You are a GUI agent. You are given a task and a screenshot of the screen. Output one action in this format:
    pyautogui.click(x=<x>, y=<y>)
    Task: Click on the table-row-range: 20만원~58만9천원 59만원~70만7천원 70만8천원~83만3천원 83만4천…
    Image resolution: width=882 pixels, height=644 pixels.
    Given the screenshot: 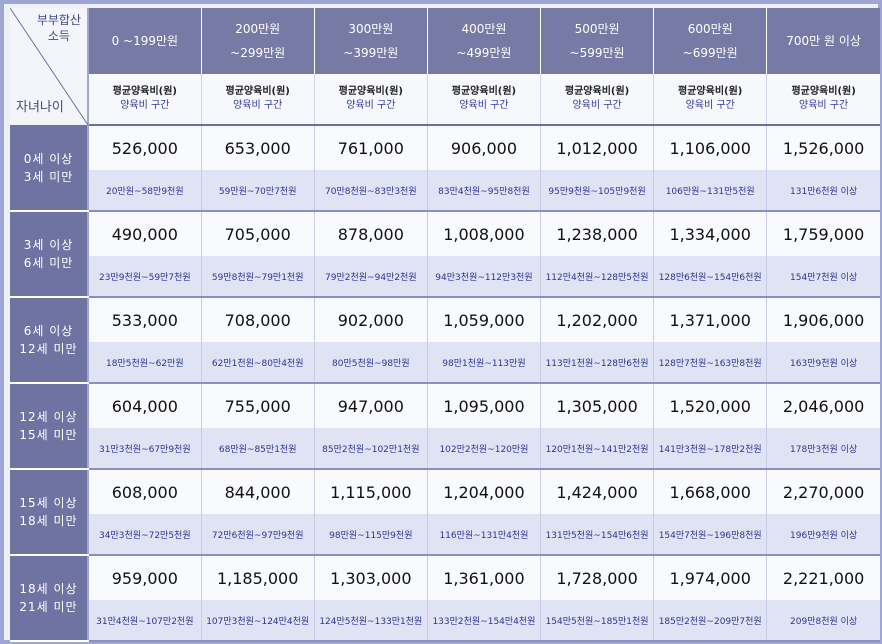 What is the action you would take?
    pyautogui.click(x=445, y=191)
    